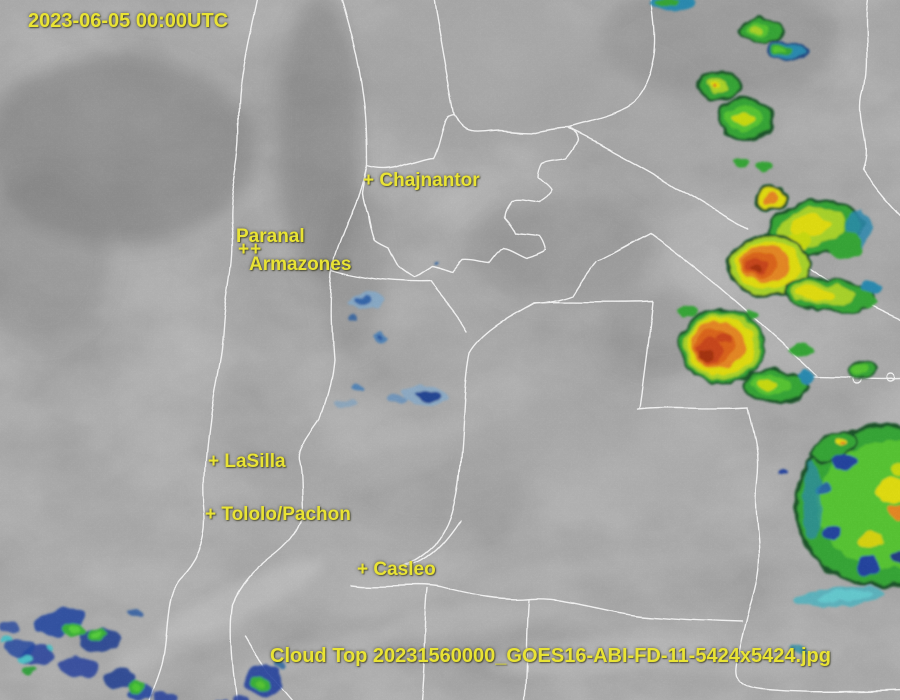  I want to click on observatory-markers-paranal-armazones: ++, so click(250, 249).